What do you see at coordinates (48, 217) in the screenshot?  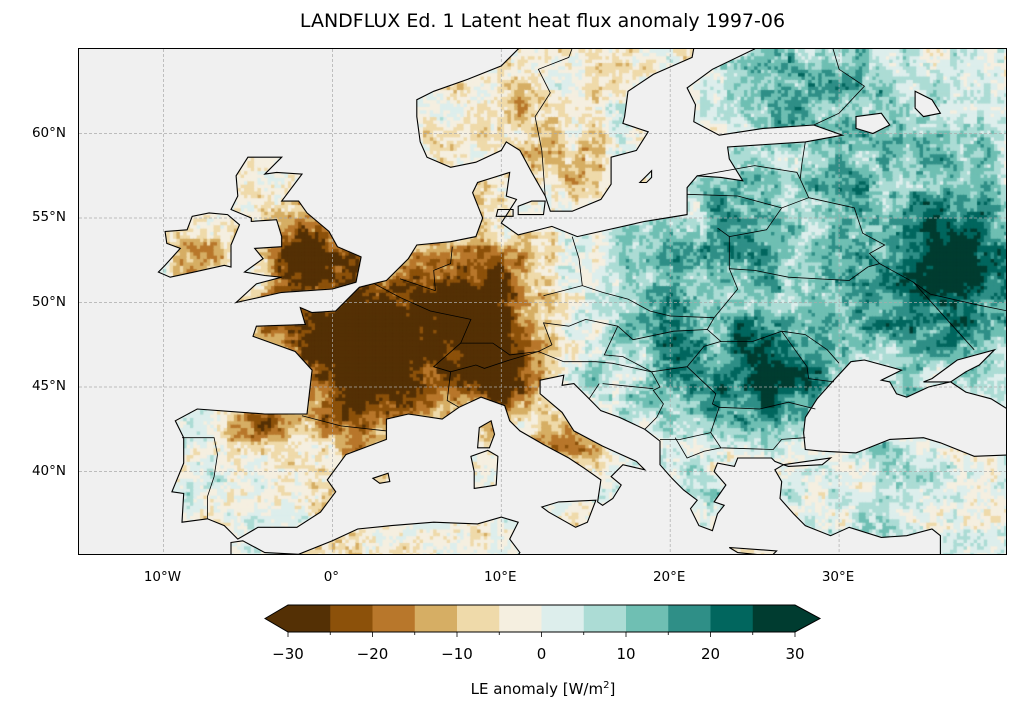 I see `lat-tick-label: 55°N` at bounding box center [48, 217].